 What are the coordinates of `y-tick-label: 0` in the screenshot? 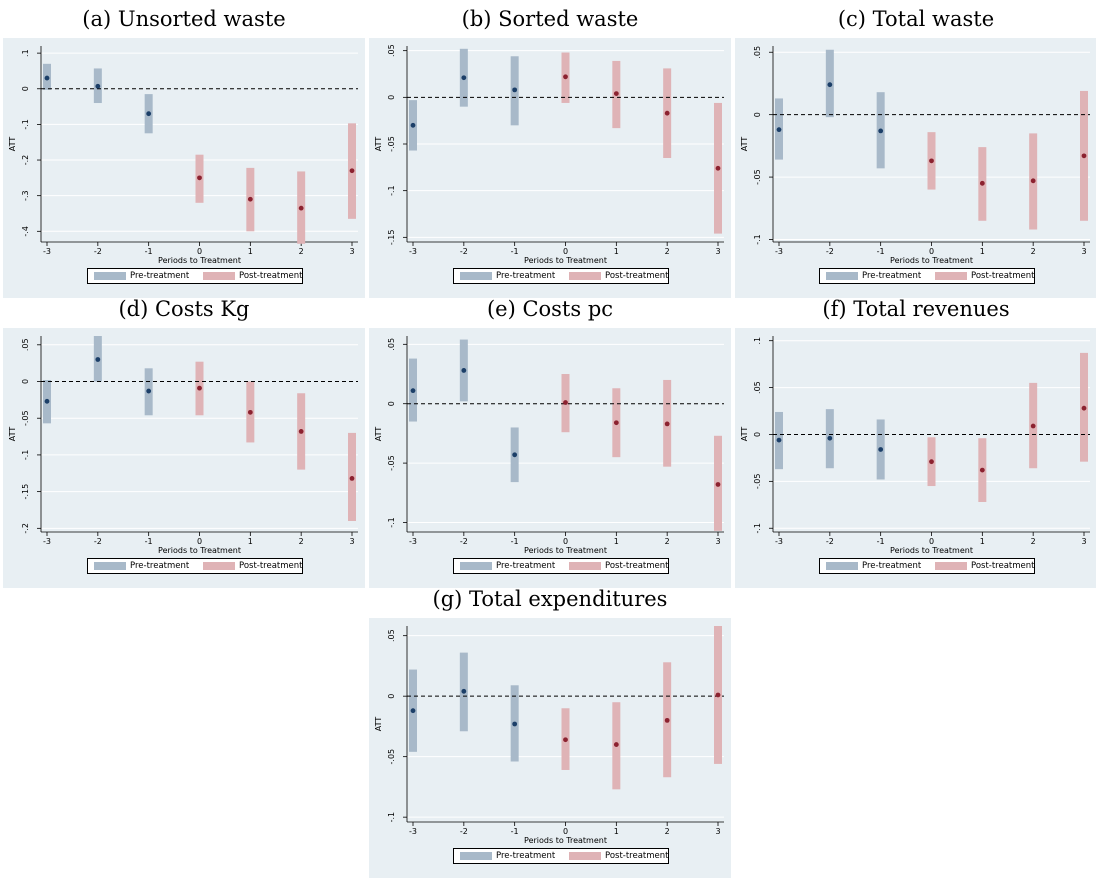 It's located at (391, 696).